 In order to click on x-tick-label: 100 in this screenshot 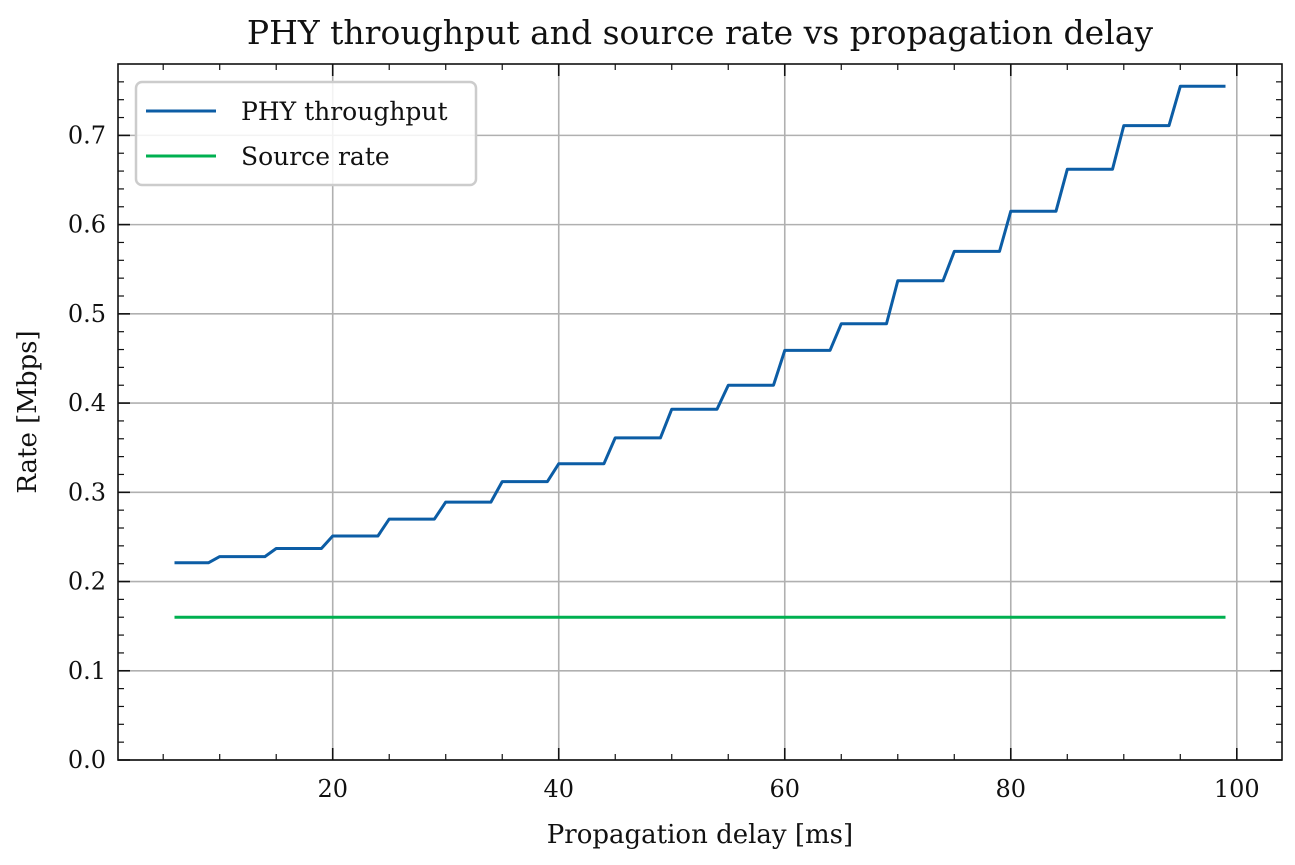, I will do `click(1237, 789)`.